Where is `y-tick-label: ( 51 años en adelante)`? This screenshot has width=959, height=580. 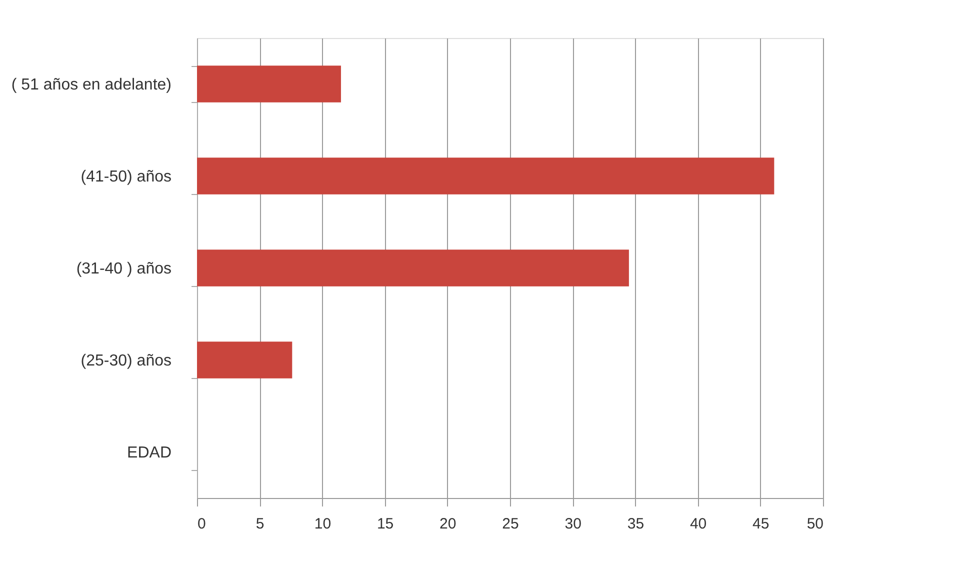 y-tick-label: ( 51 años en adelante) is located at coordinates (91, 85).